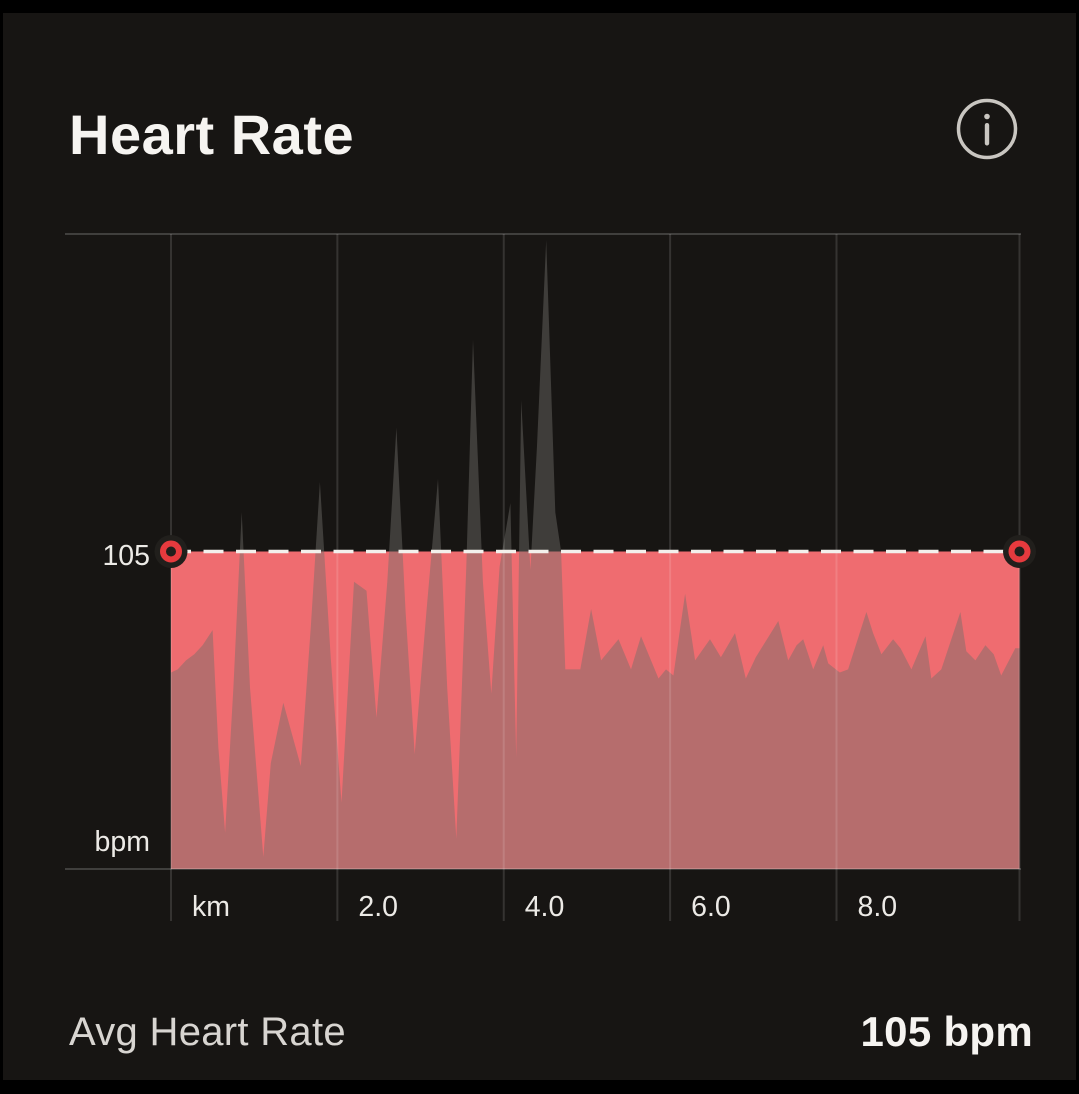 The width and height of the screenshot is (1079, 1094). I want to click on y-axis-avg-label: 105, so click(126, 556).